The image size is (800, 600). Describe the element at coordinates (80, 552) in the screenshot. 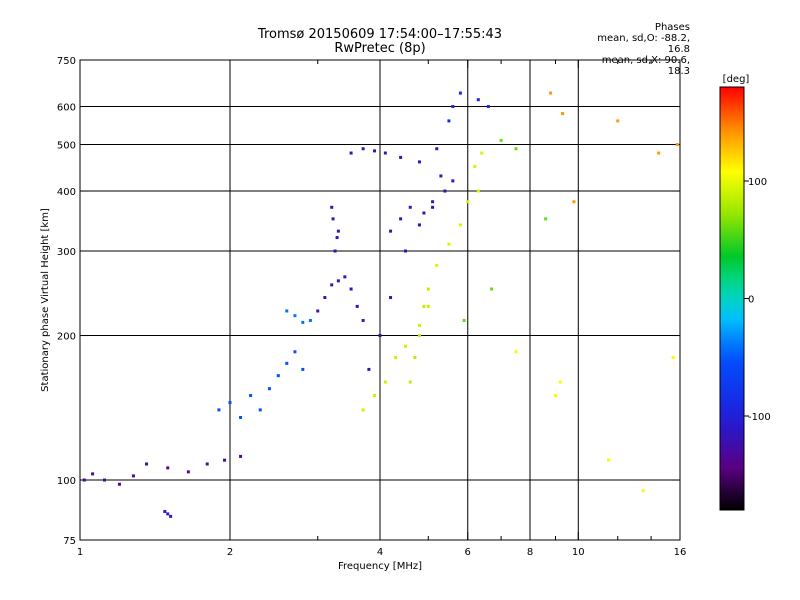

I see `x-tick-label: 1` at that location.